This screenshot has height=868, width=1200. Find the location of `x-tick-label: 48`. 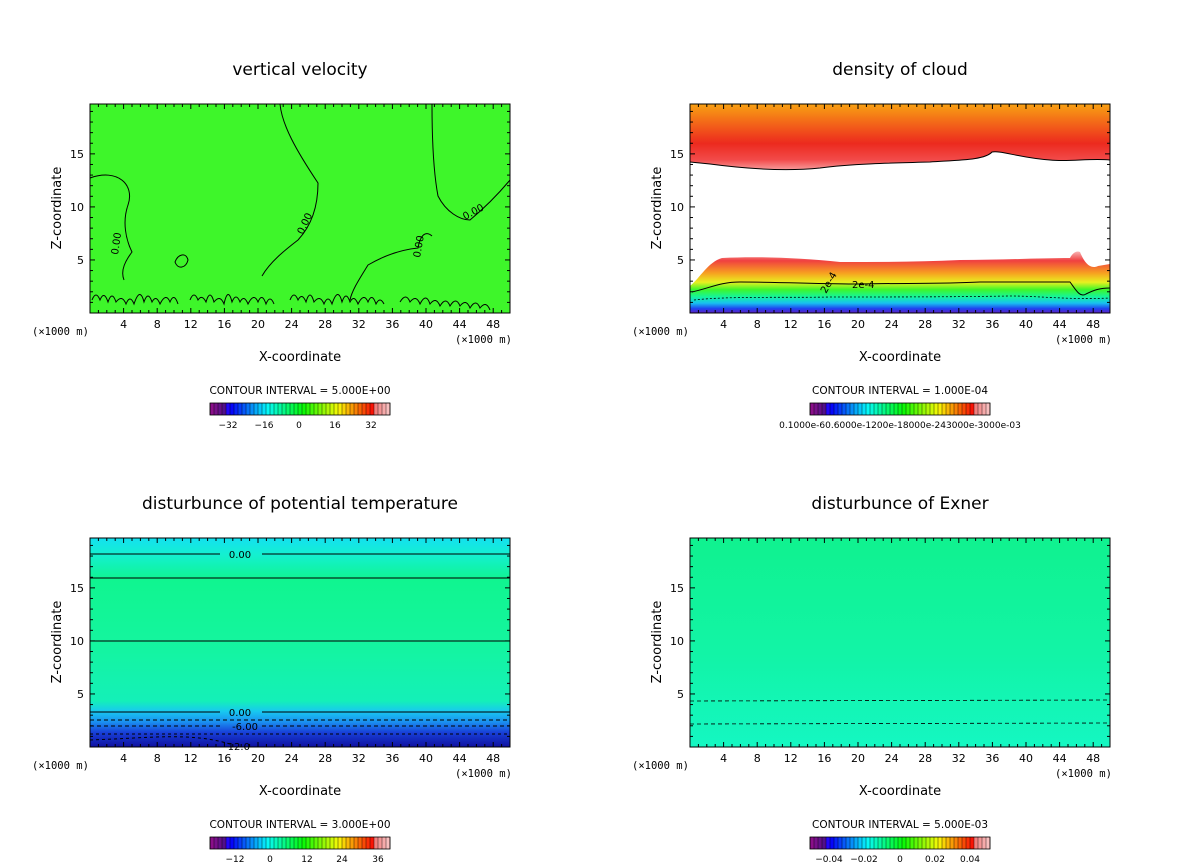

x-tick-label: 48 is located at coordinates (1093, 324).